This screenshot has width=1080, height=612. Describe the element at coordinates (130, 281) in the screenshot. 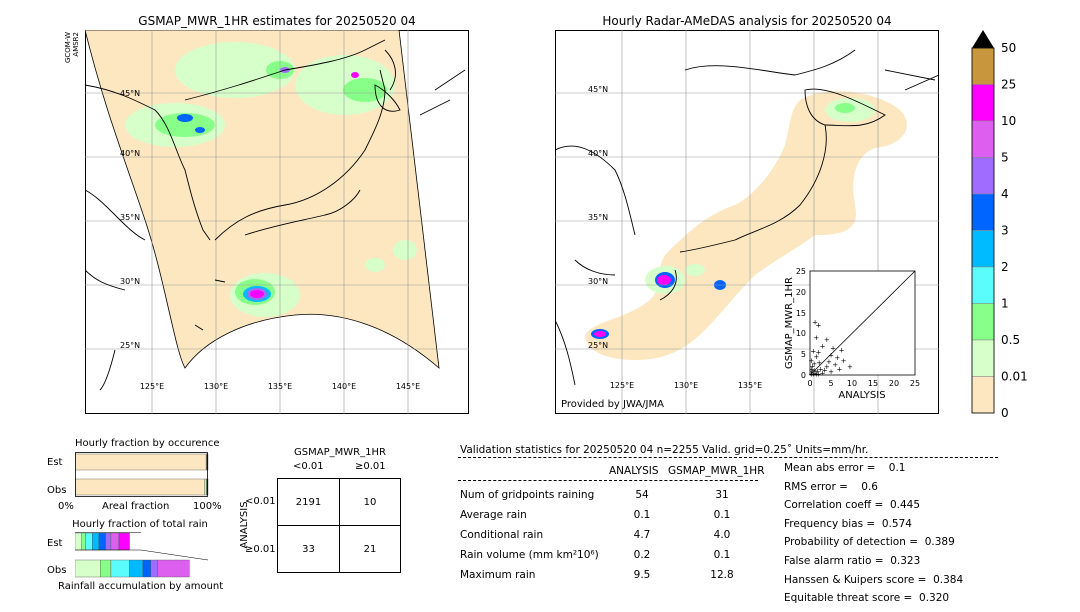

I see `left-lat-label: 30°N` at that location.